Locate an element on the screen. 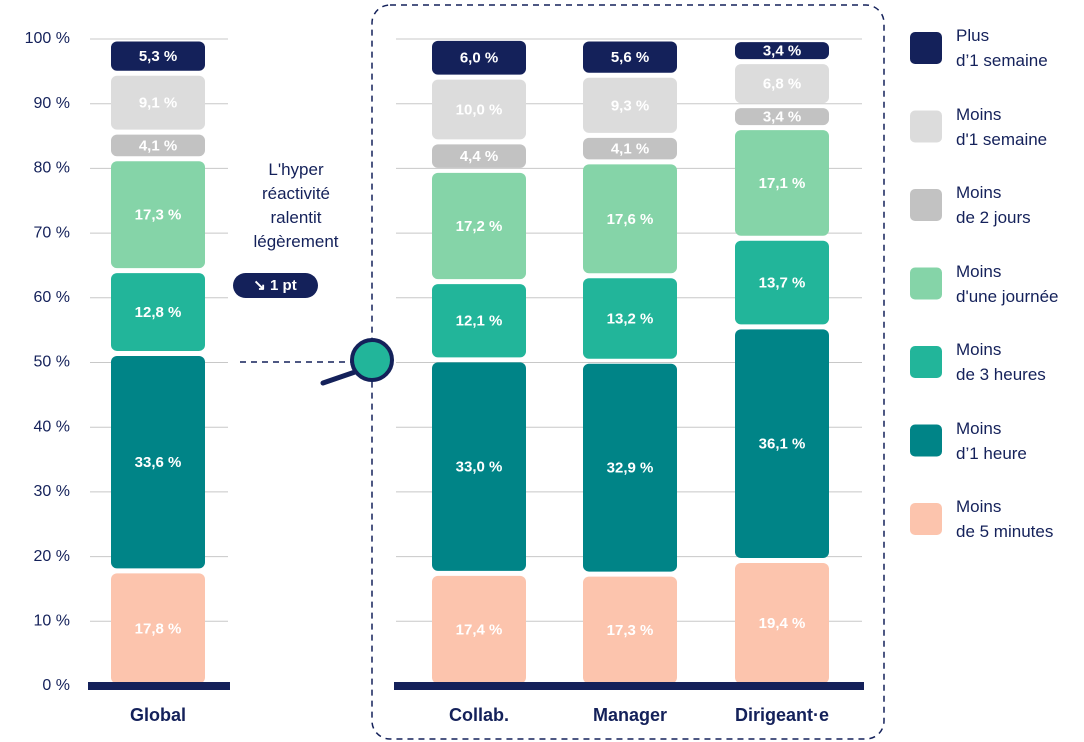 The height and width of the screenshot is (742, 1084). value-label: 32,9 % is located at coordinates (630, 468).